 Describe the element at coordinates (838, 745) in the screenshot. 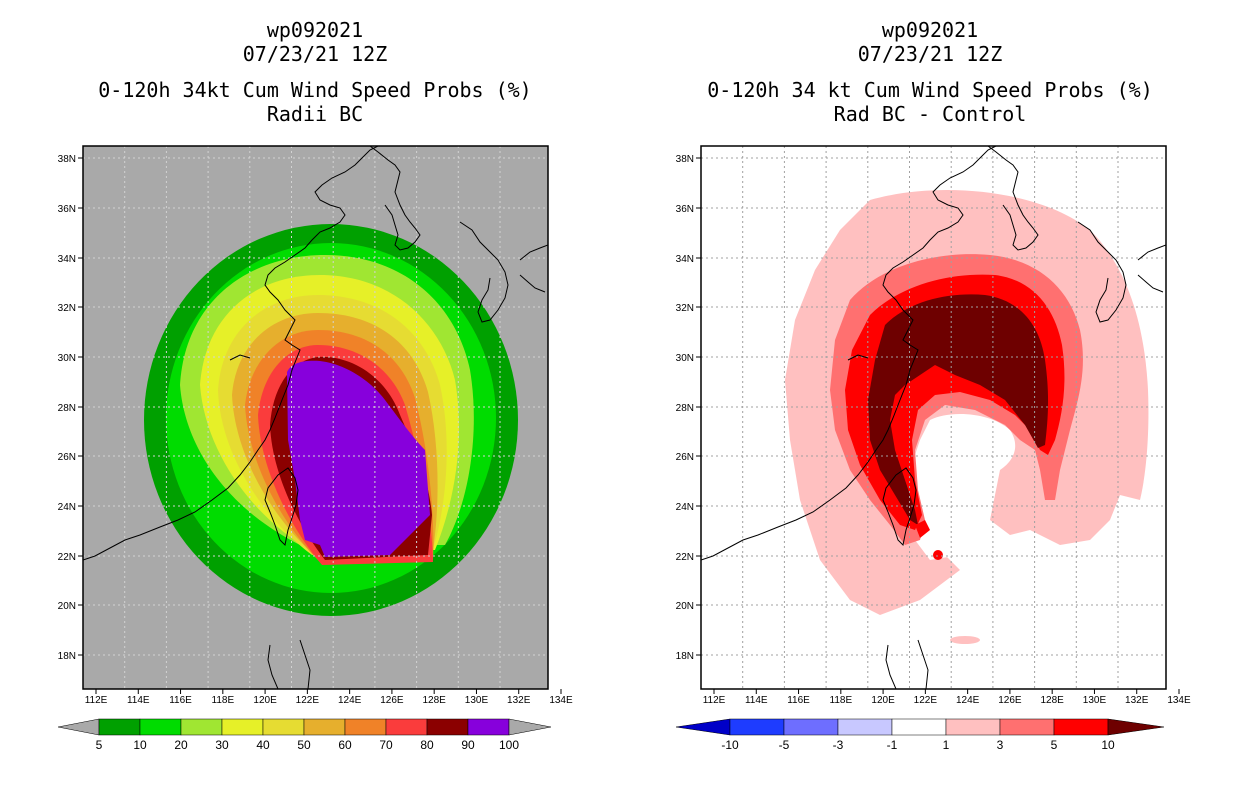

I see `right-colorbar-label: -3` at that location.